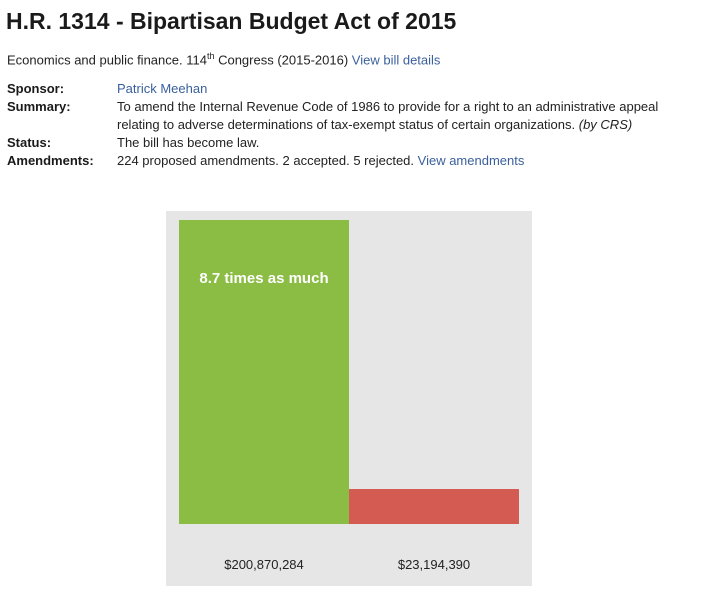  What do you see at coordinates (50, 160) in the screenshot?
I see `amendments-label: Amendments:` at bounding box center [50, 160].